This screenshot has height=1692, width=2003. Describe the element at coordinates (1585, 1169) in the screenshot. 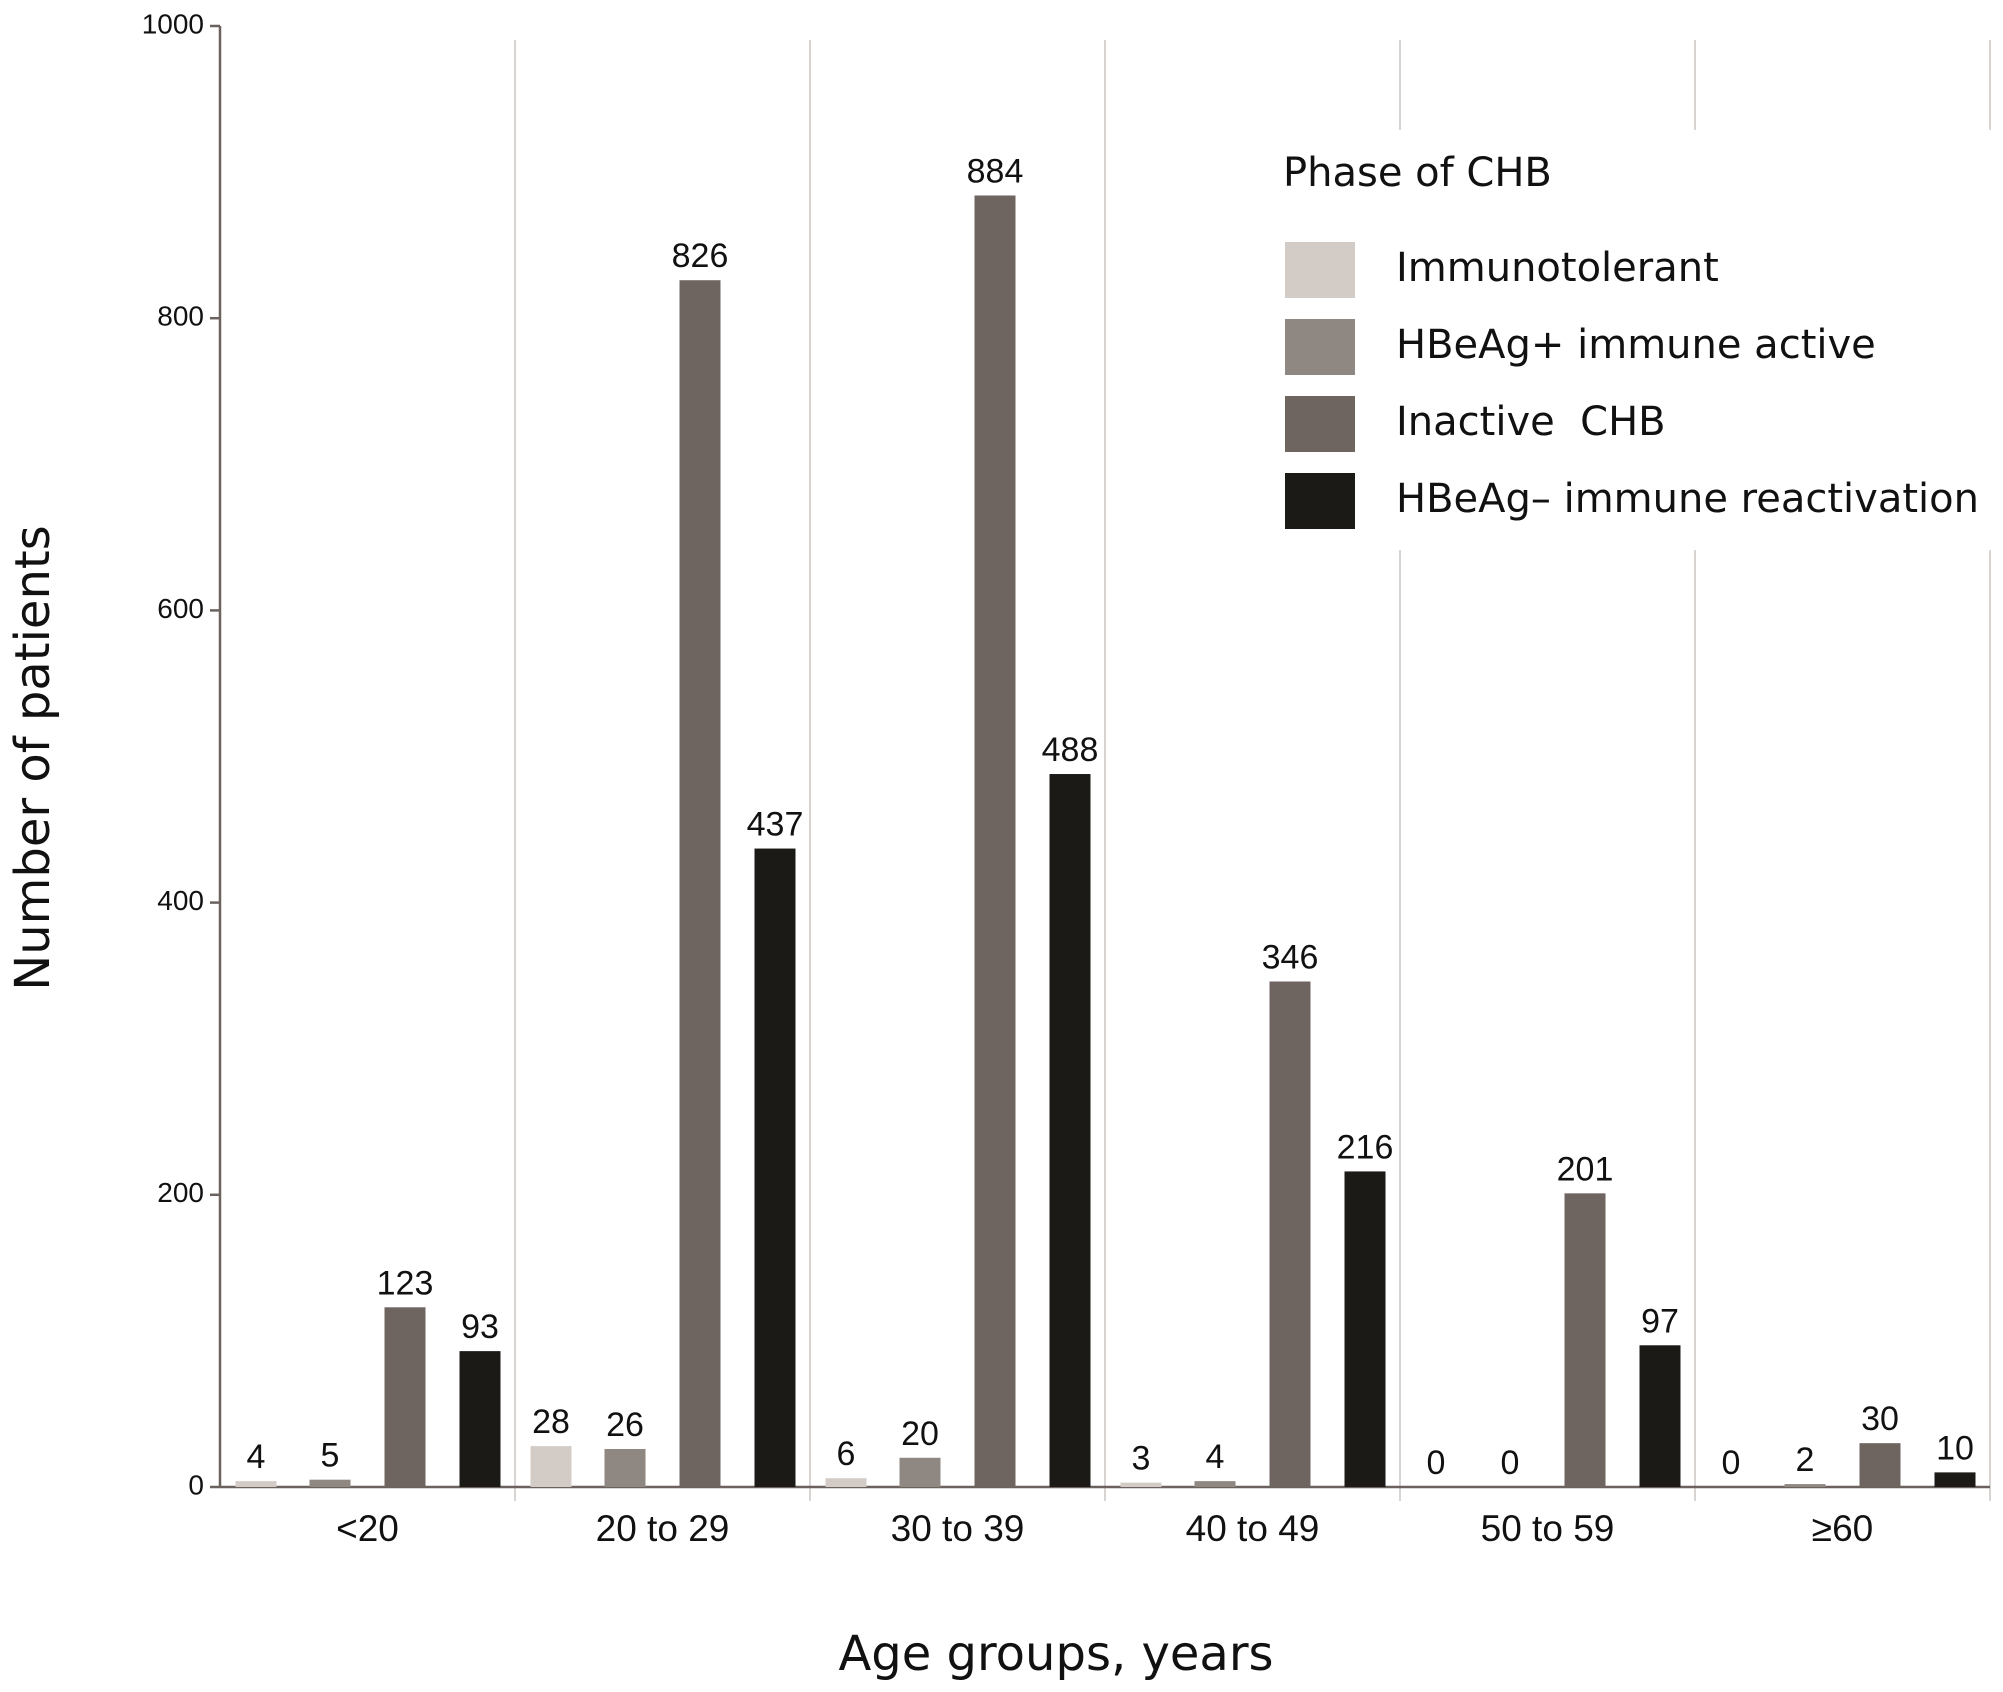

I see `value-label: 201` at that location.